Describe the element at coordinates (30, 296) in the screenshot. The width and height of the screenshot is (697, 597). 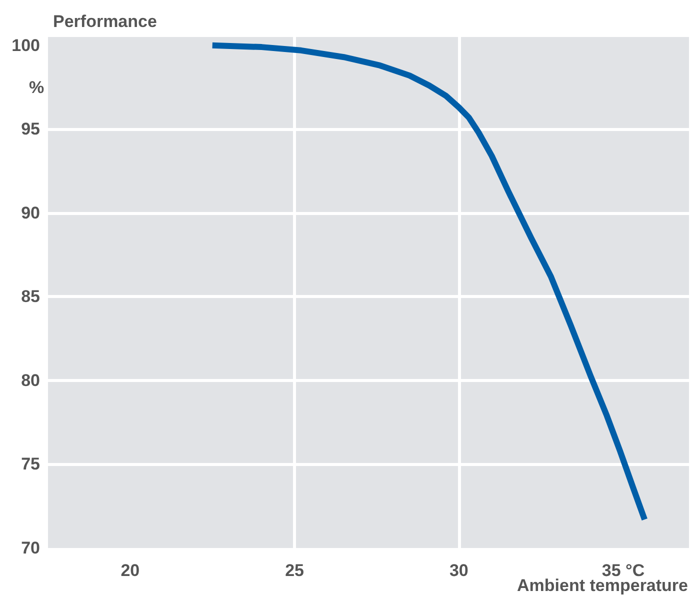
I see `y-tick-label: 85` at that location.